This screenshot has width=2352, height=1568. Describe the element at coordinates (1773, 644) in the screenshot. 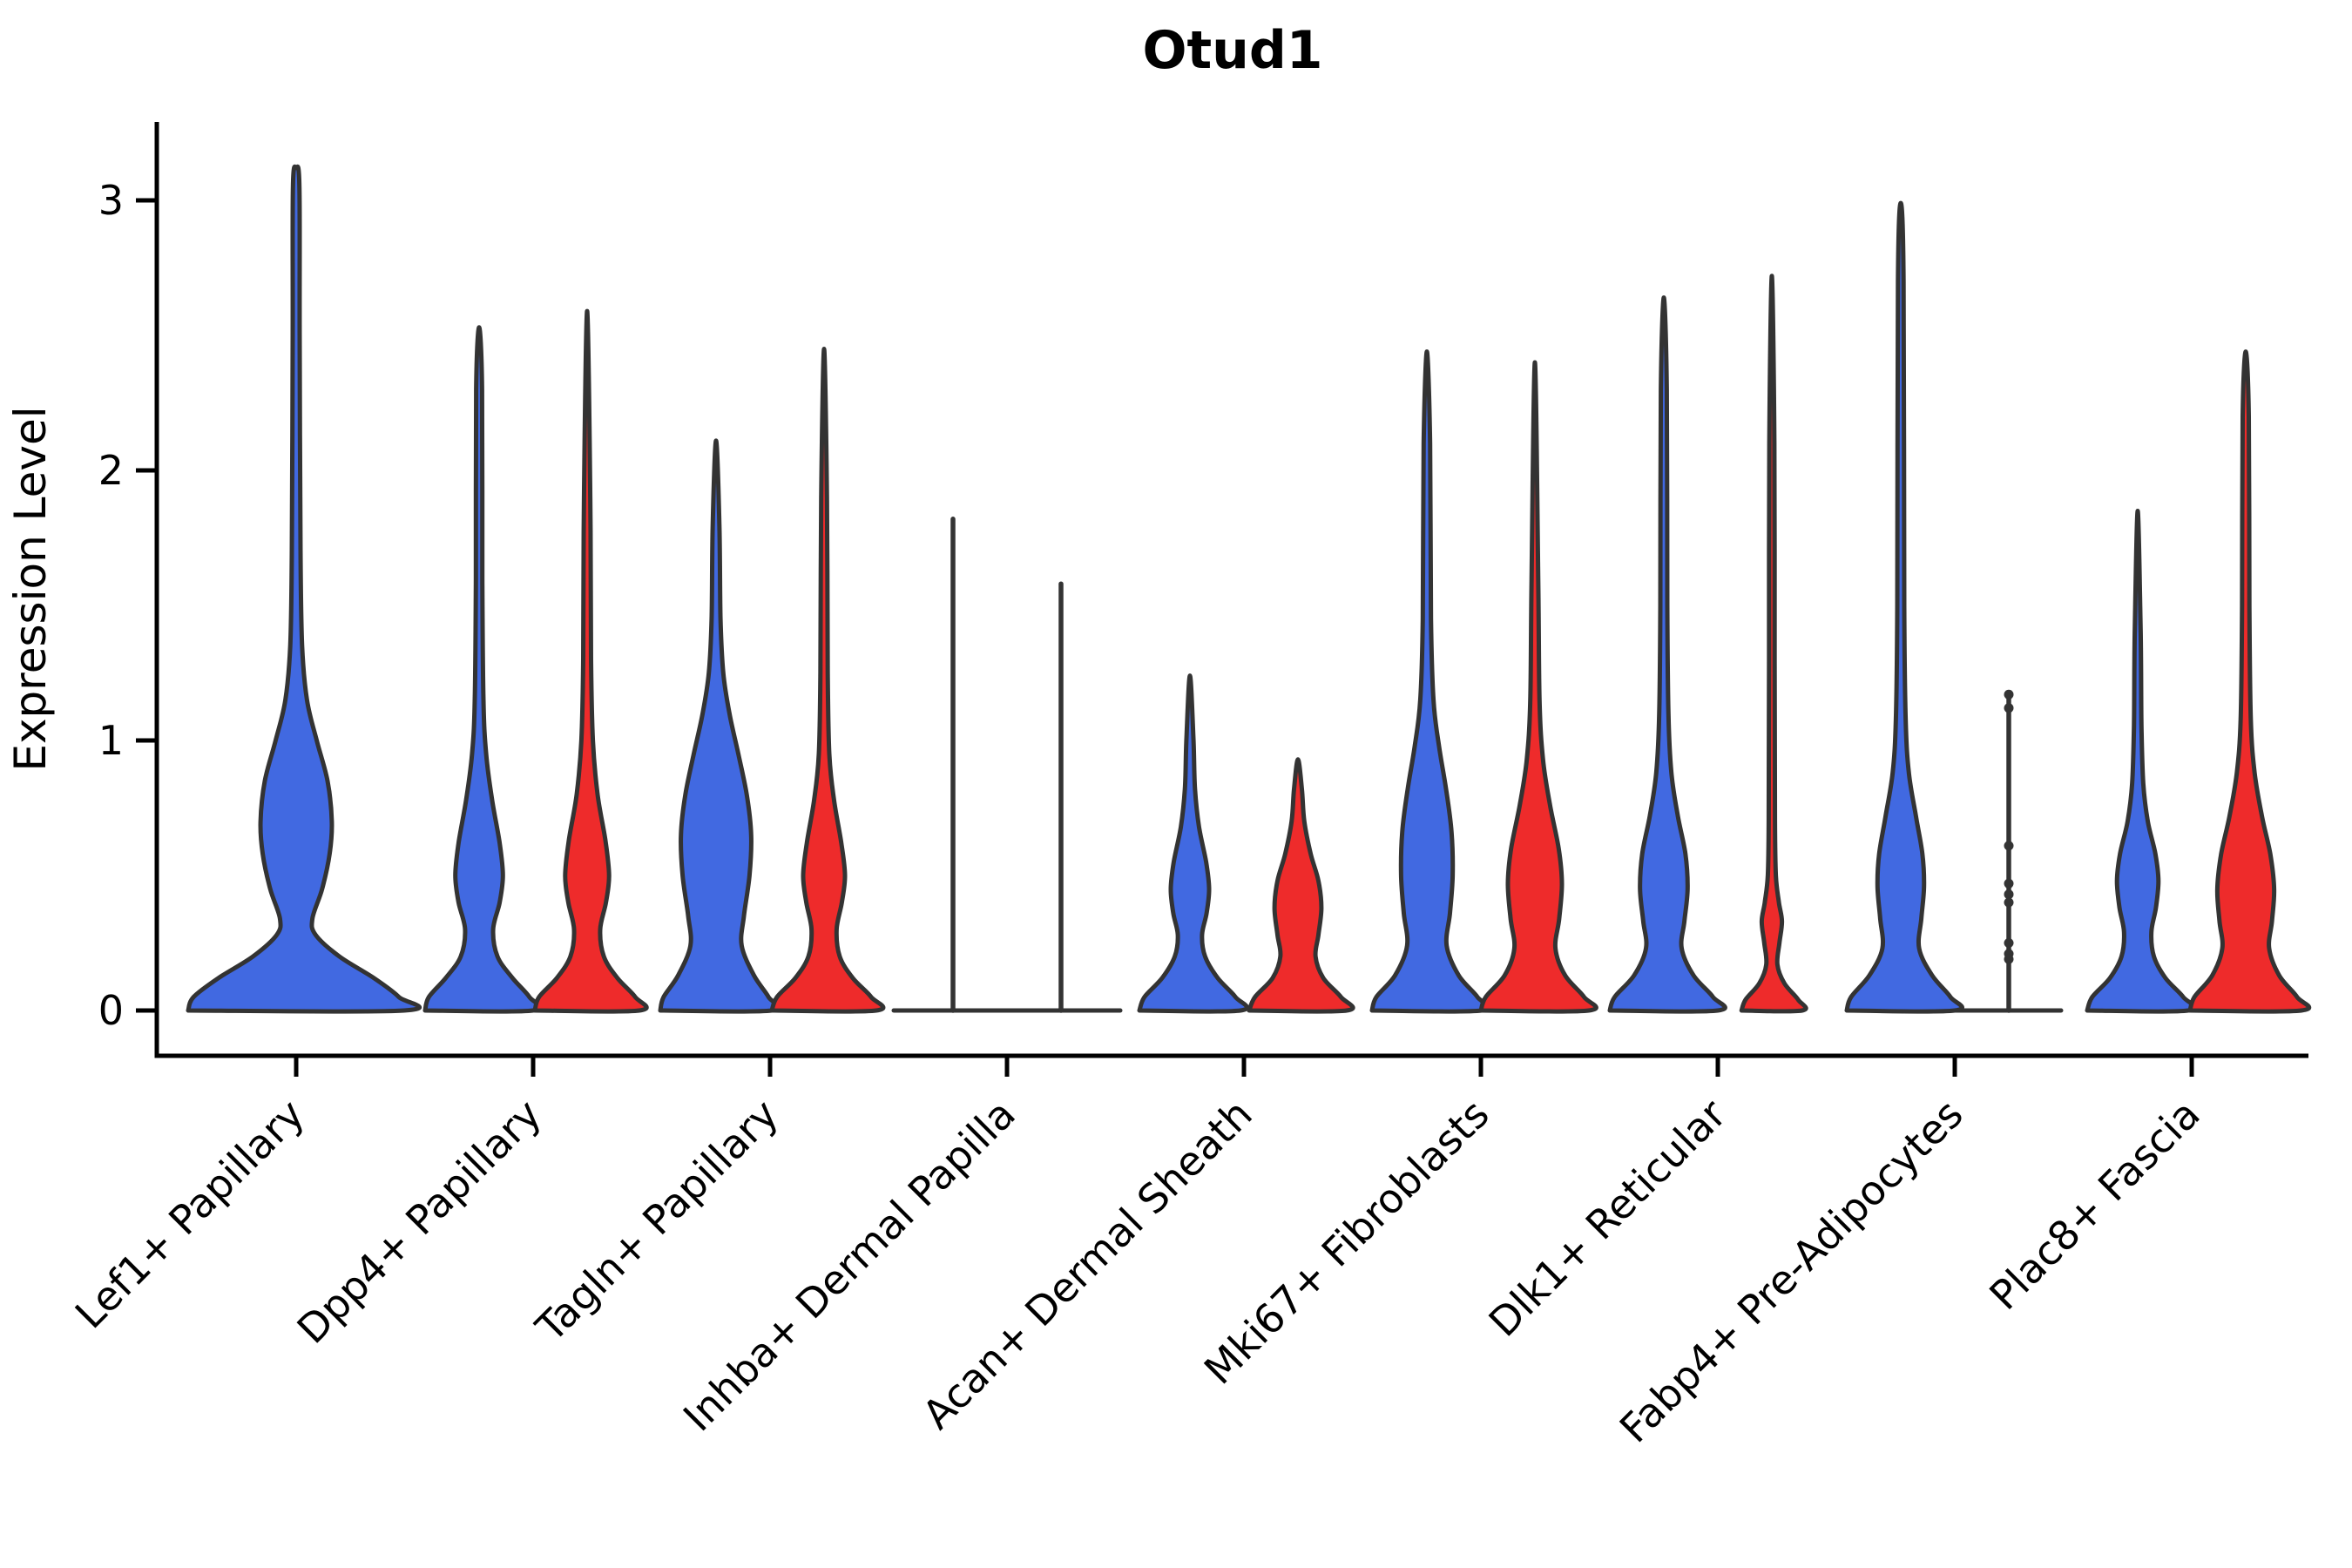

I see `violin-dlk1-reticular-red` at that location.